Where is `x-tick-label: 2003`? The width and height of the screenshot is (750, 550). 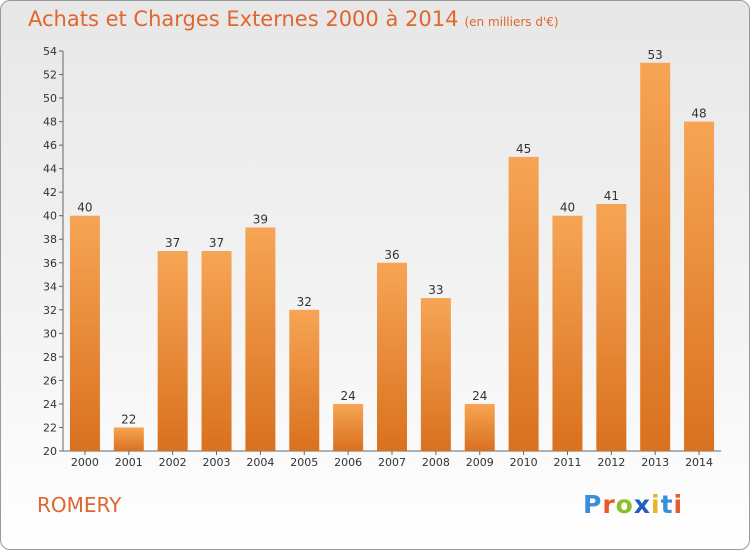
x-tick-label: 2003 is located at coordinates (217, 462).